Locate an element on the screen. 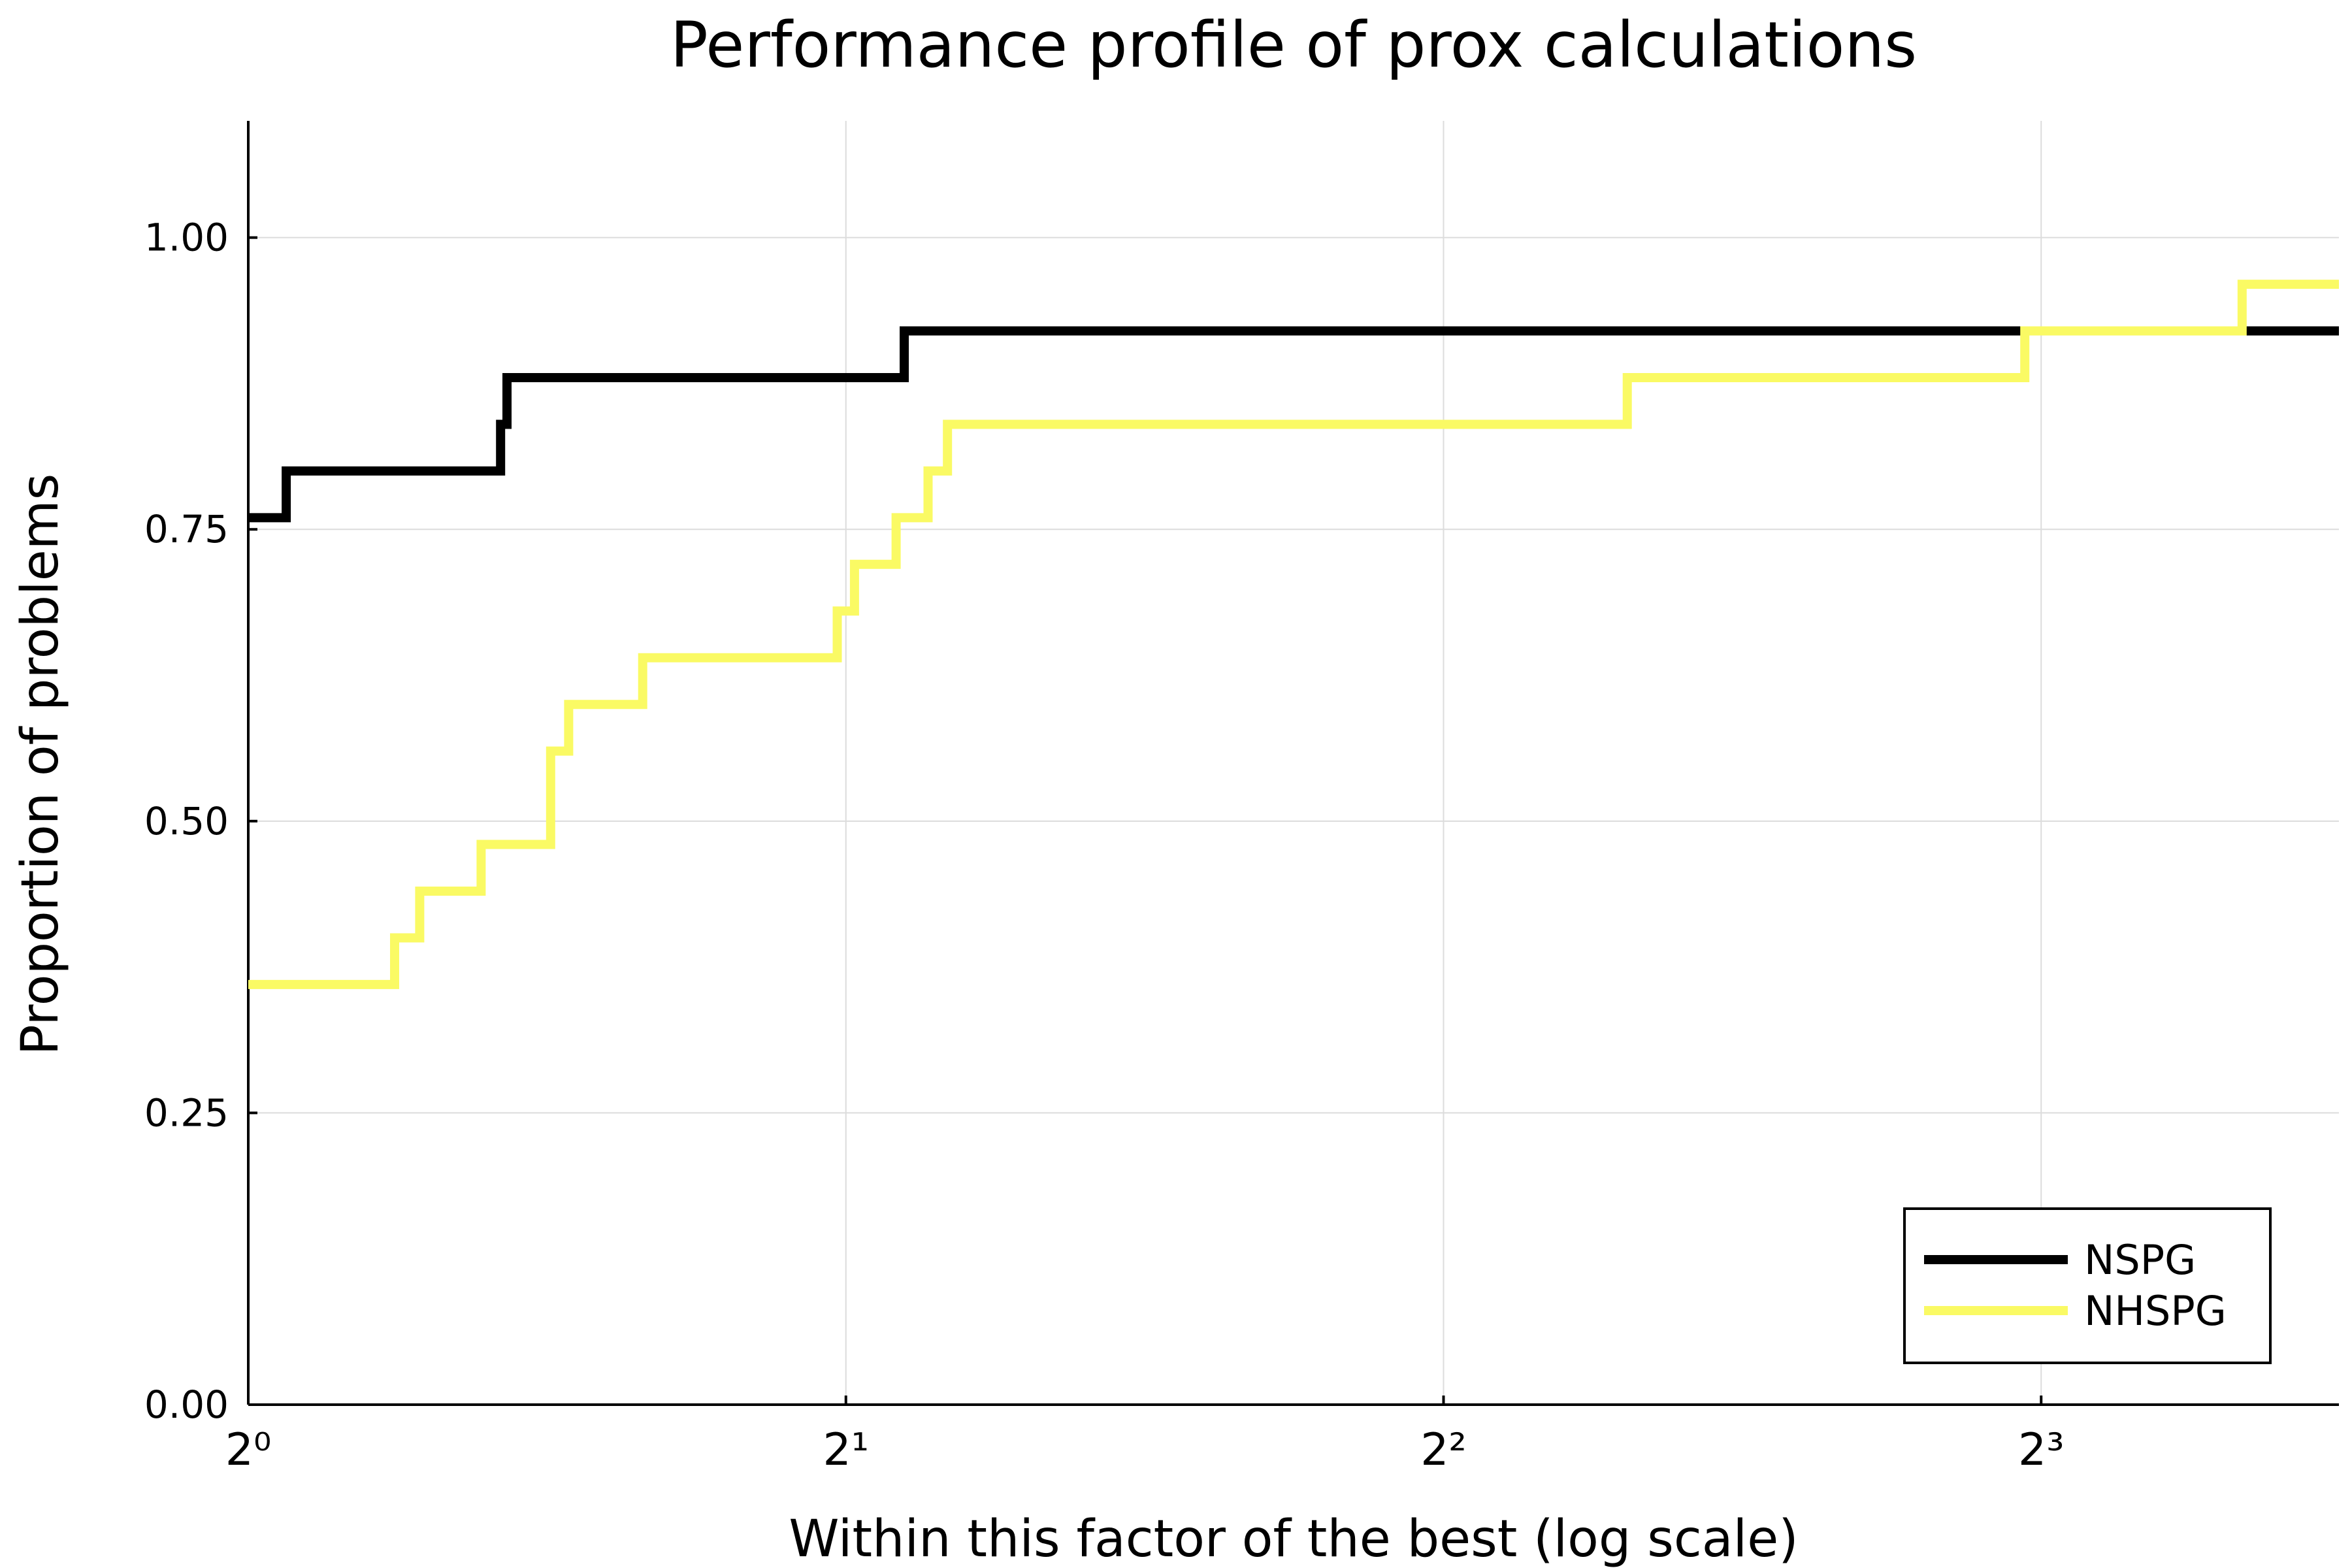 Image resolution: width=2352 pixels, height=1568 pixels. y-tick-label: 1.00 is located at coordinates (186, 238).